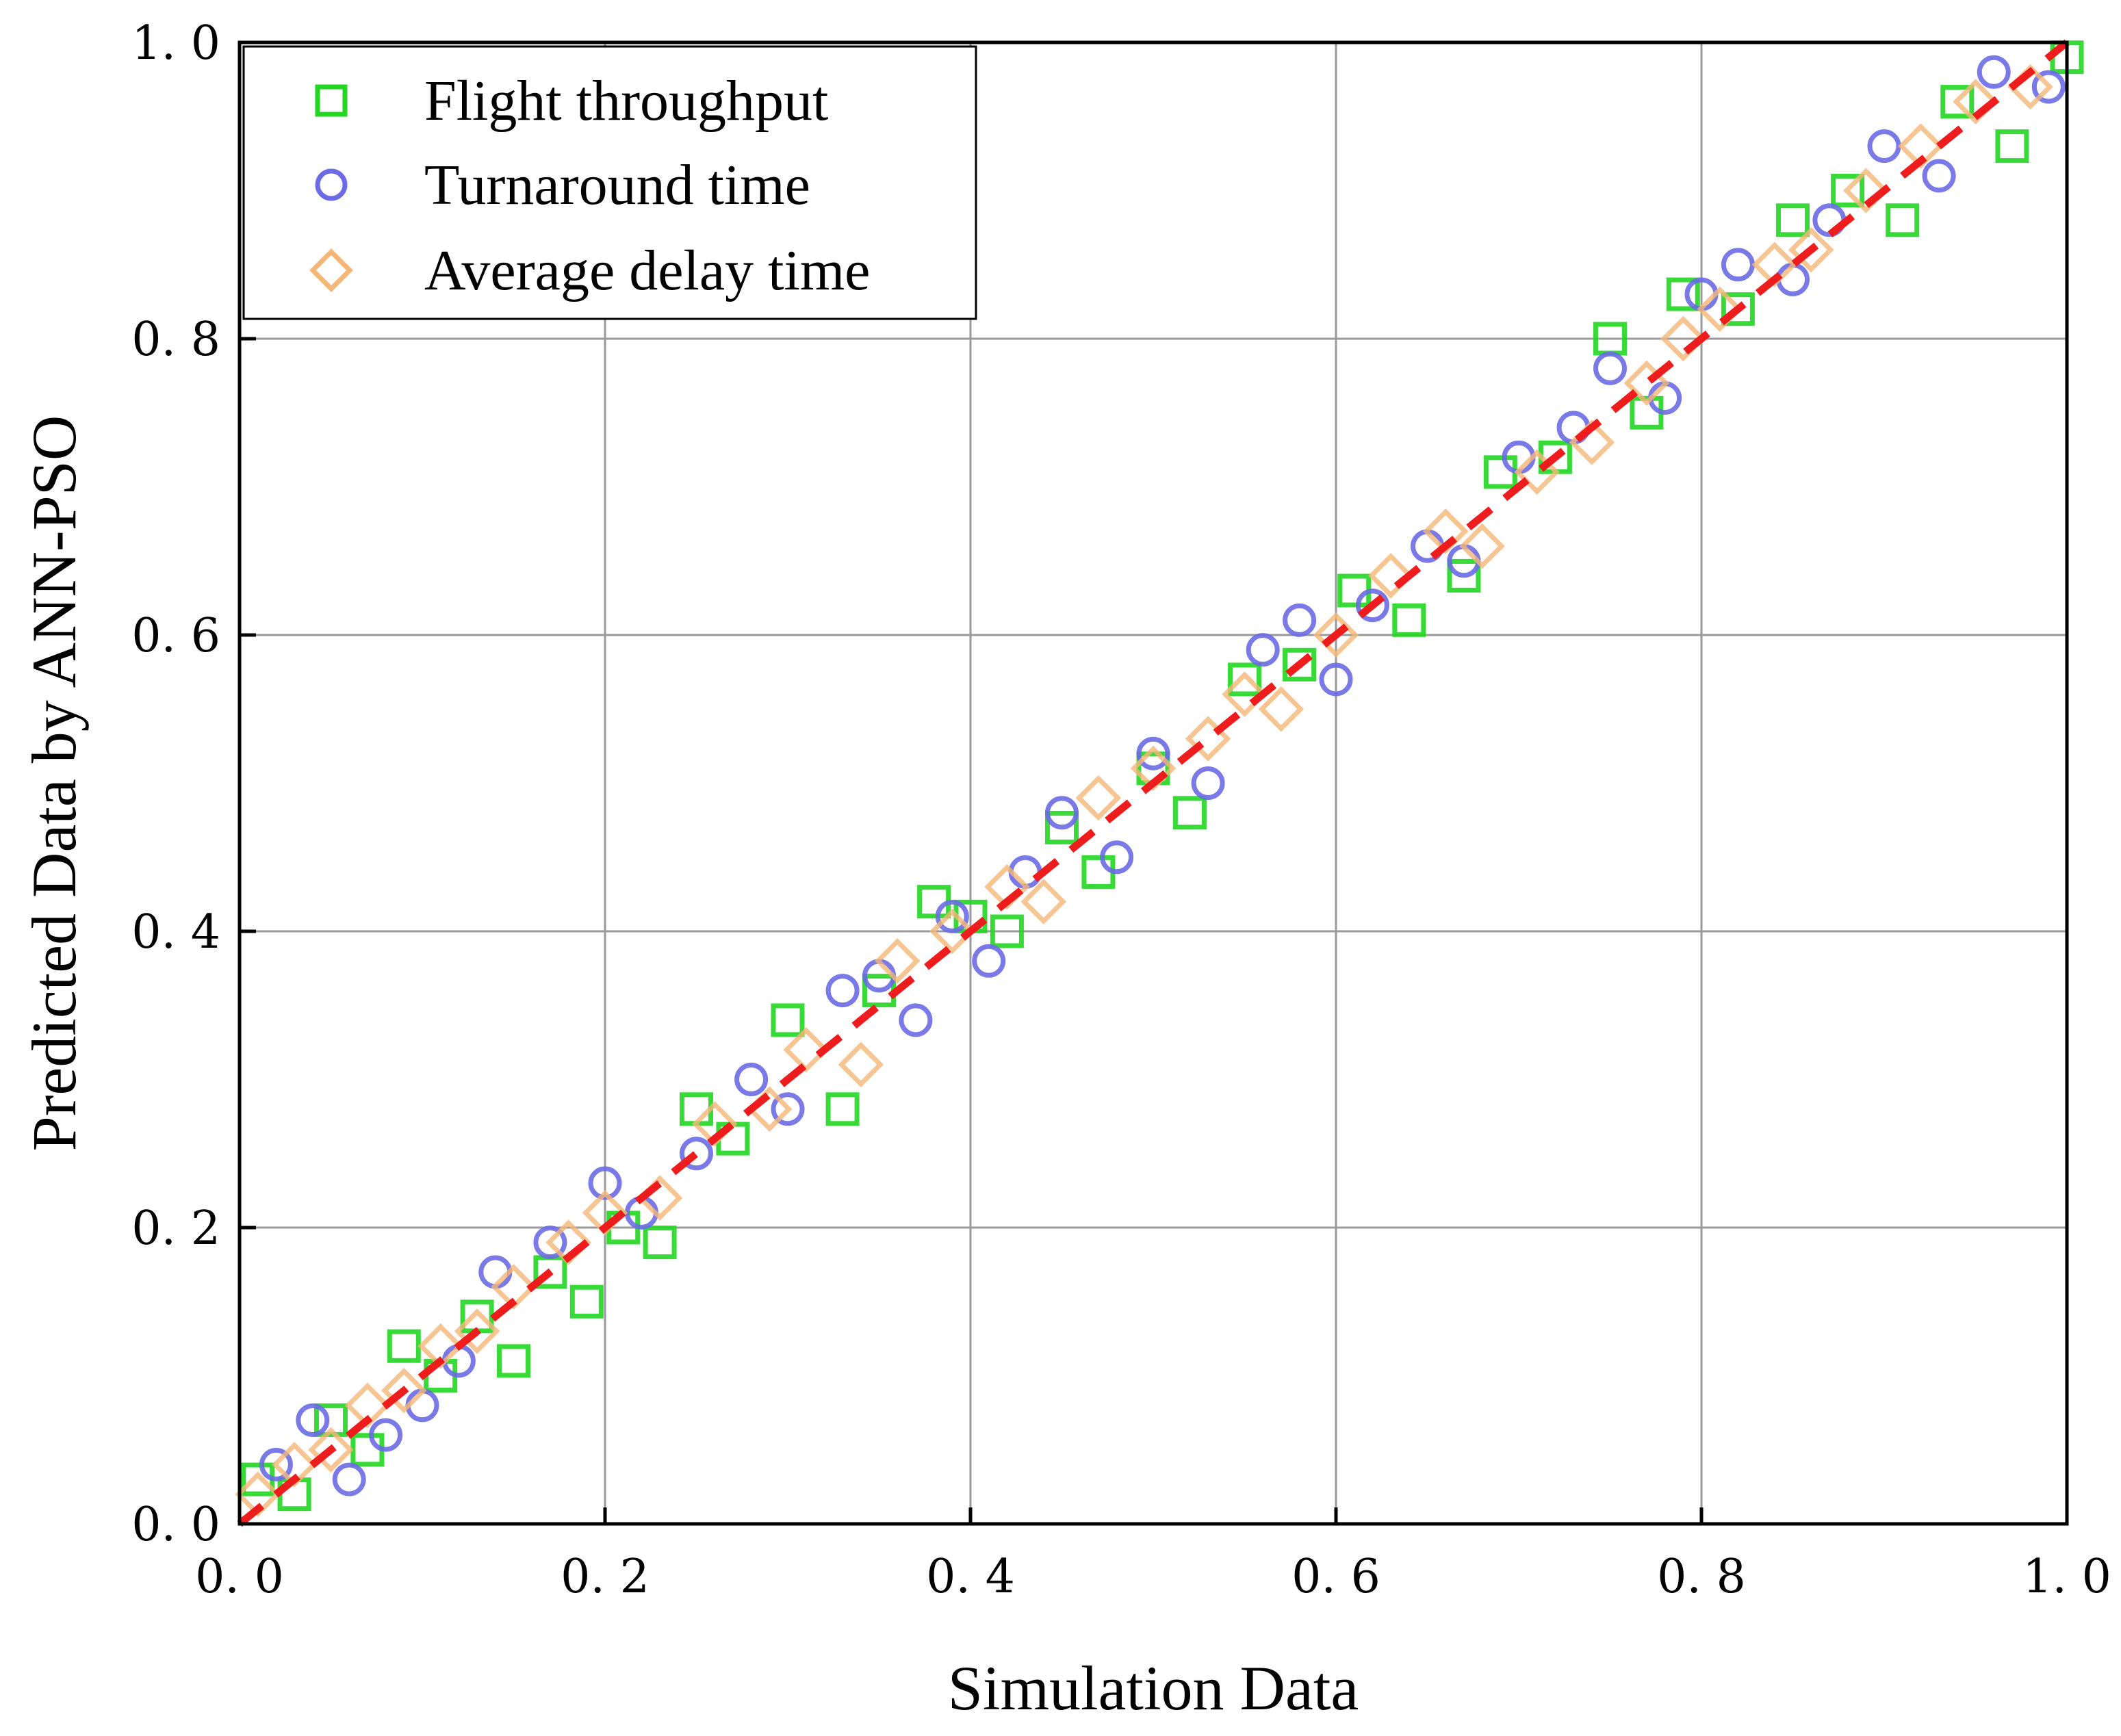 The width and height of the screenshot is (2121, 1736). Describe the element at coordinates (175, 932) in the screenshot. I see `y-tick-label: 0. 4` at that location.